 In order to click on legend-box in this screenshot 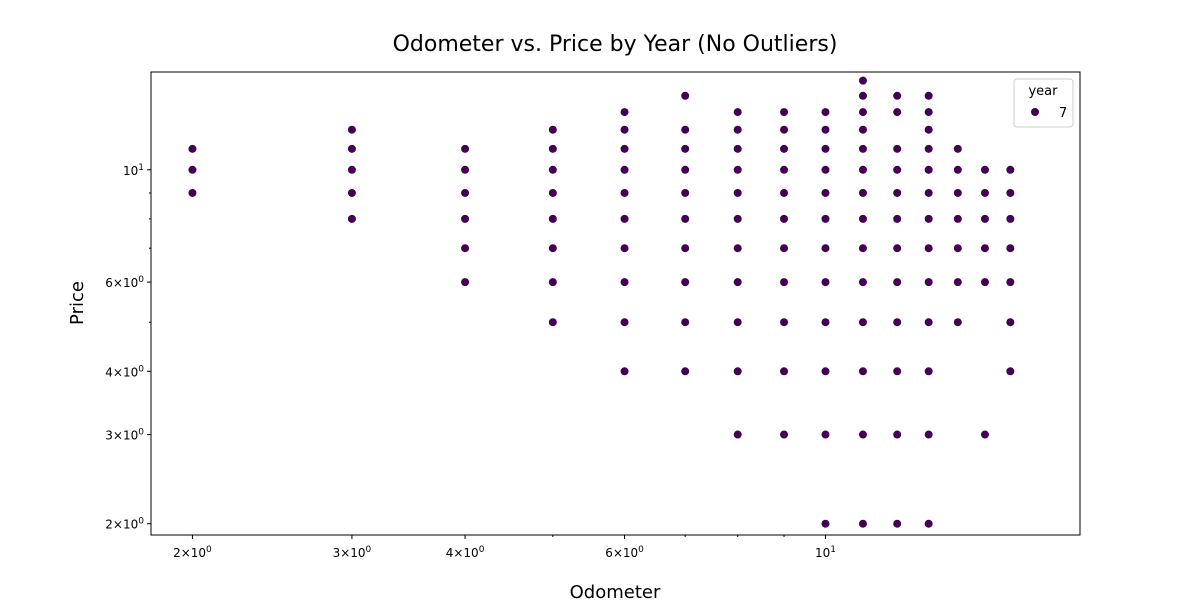, I will do `click(1043, 103)`.